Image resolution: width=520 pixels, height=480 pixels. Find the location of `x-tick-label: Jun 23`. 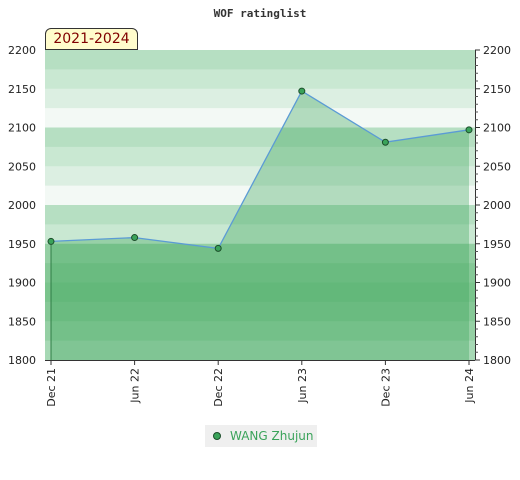

x-tick-label: Jun 23 is located at coordinates (302, 386).